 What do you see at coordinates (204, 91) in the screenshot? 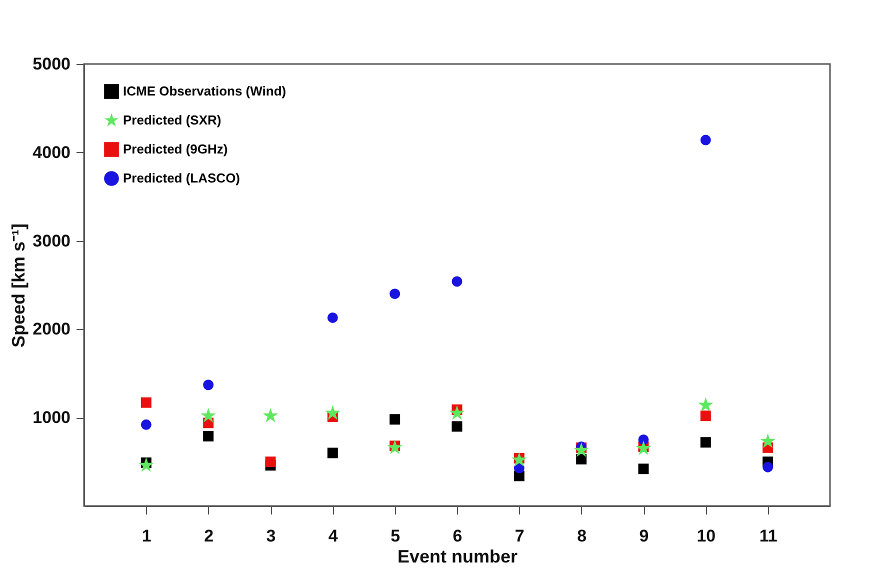
I see `legend-label: ICME Observations (Wind)` at bounding box center [204, 91].